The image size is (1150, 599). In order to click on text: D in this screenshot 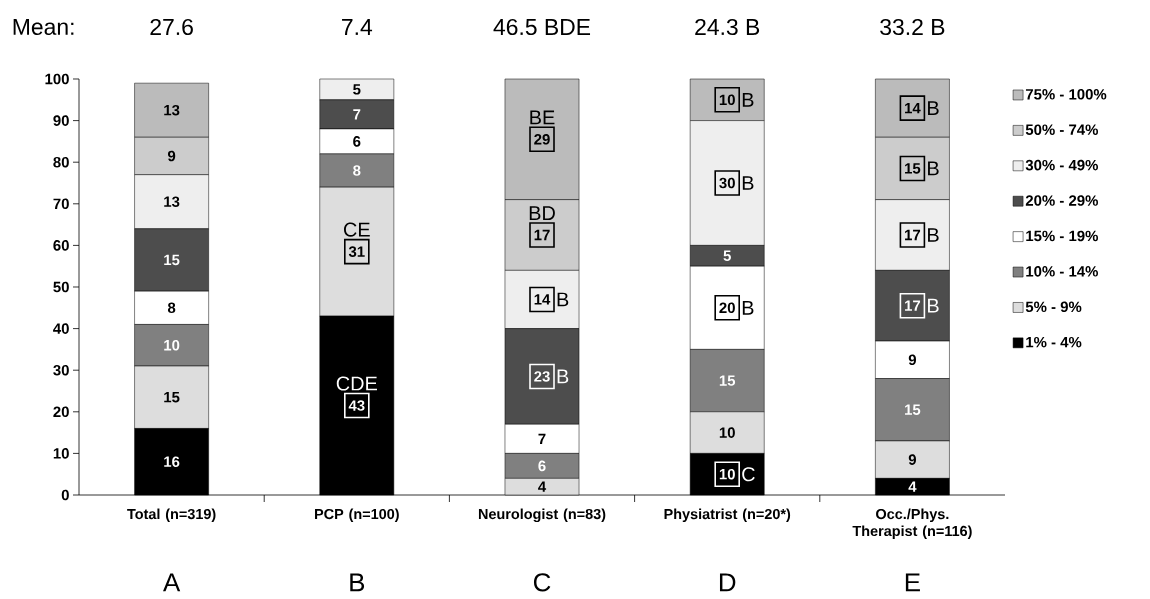, I will do `click(727, 582)`.